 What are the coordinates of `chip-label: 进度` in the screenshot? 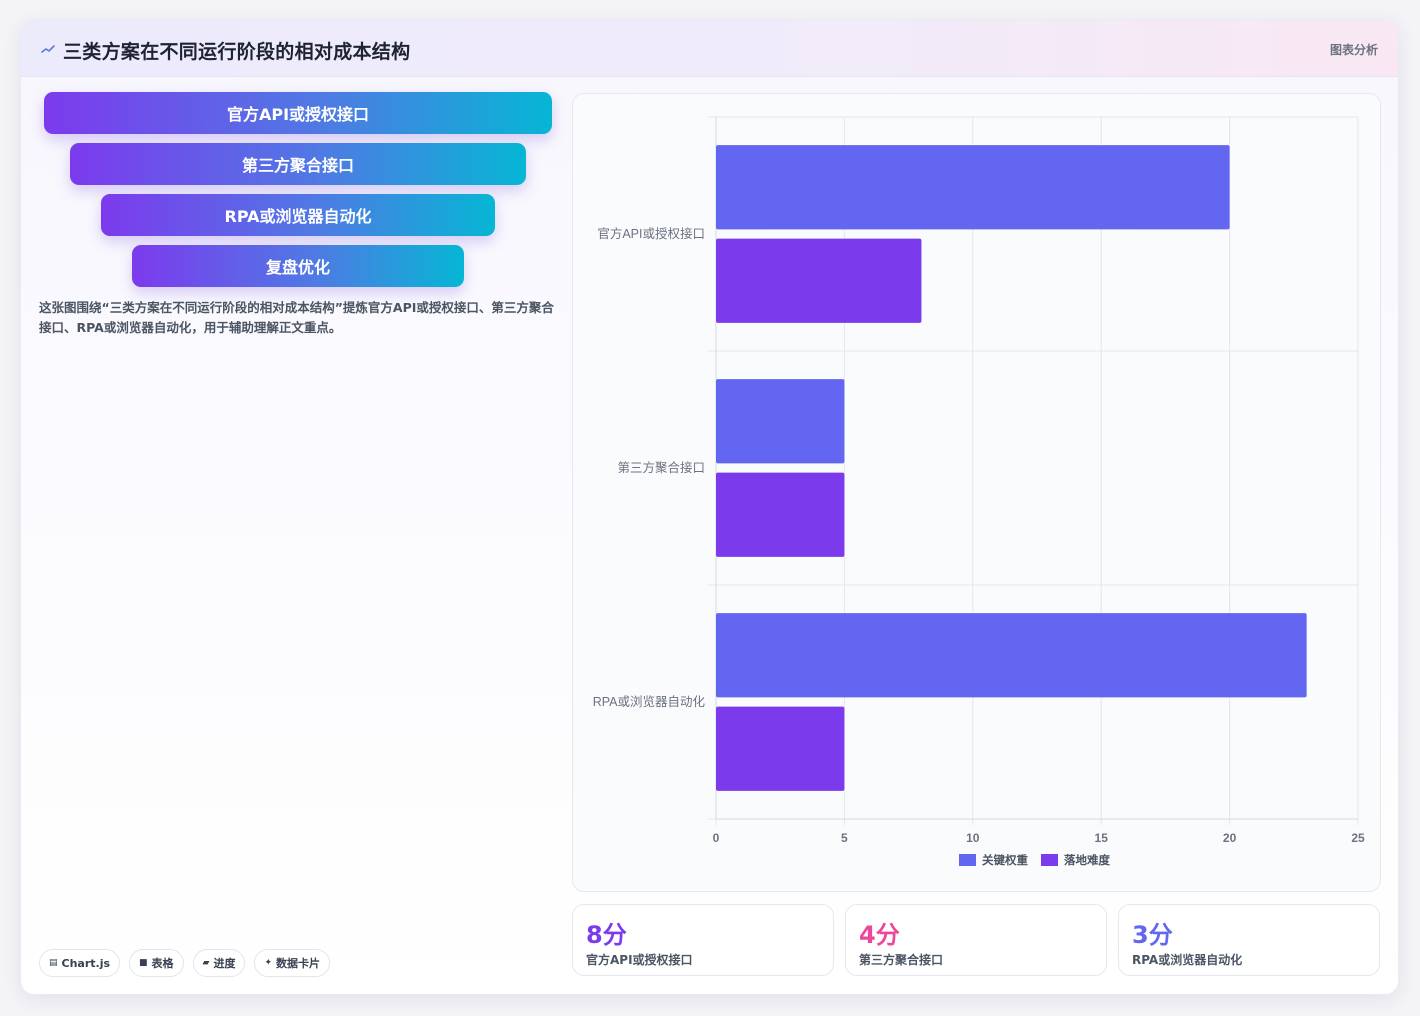 It's located at (224, 963).